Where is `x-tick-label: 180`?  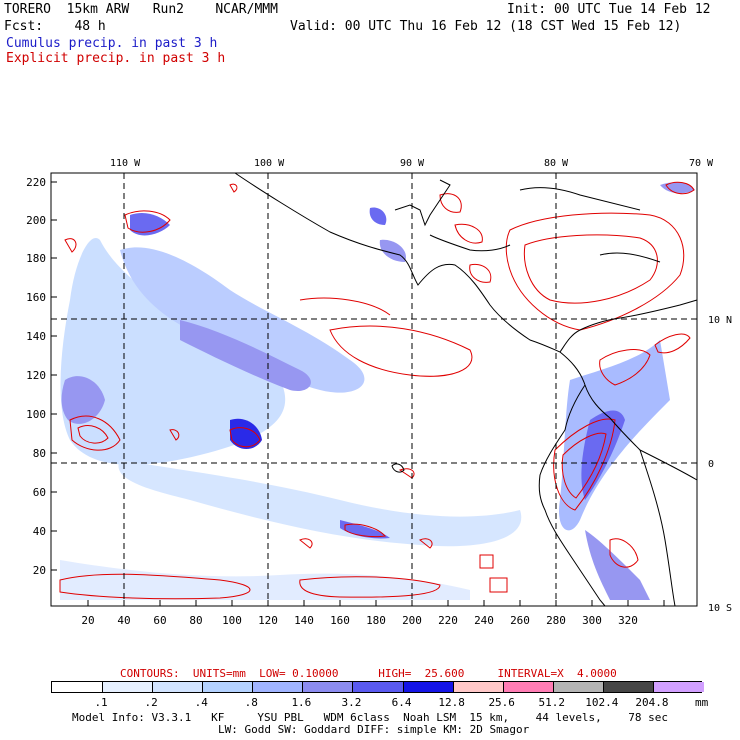
x-tick-label: 180 is located at coordinates (376, 620).